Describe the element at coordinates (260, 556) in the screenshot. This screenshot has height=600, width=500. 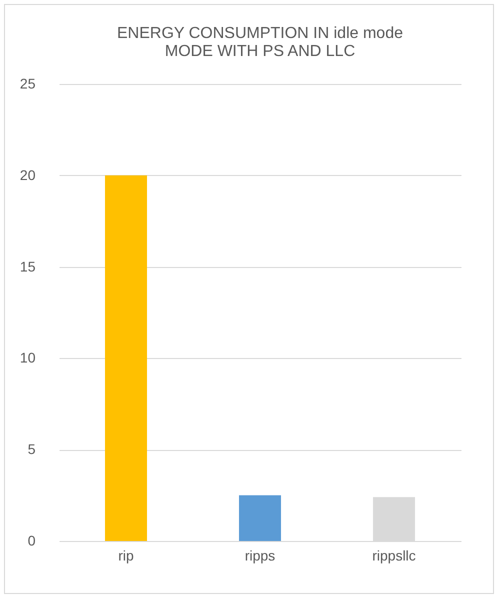
I see `x-tick-label: ripps` at that location.